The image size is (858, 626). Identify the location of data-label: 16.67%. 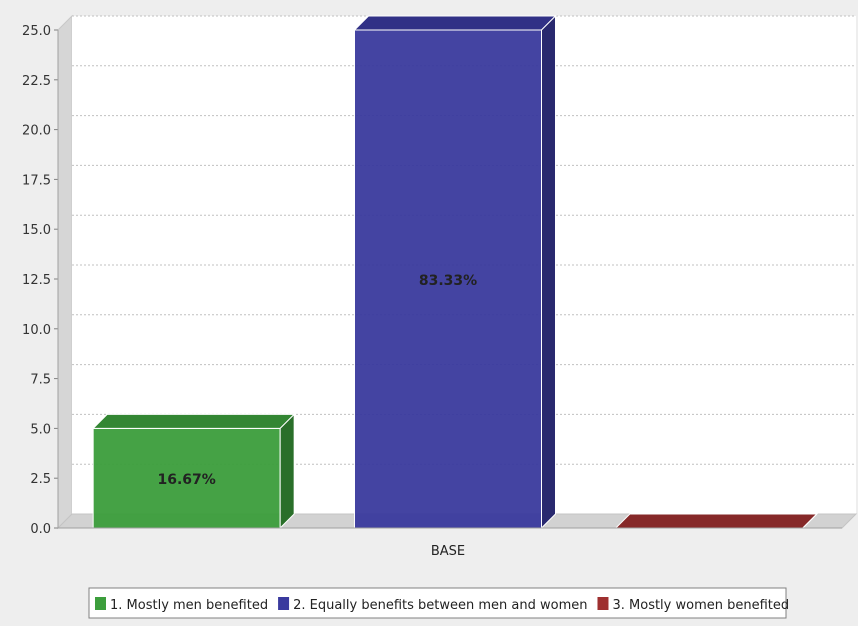
(187, 480).